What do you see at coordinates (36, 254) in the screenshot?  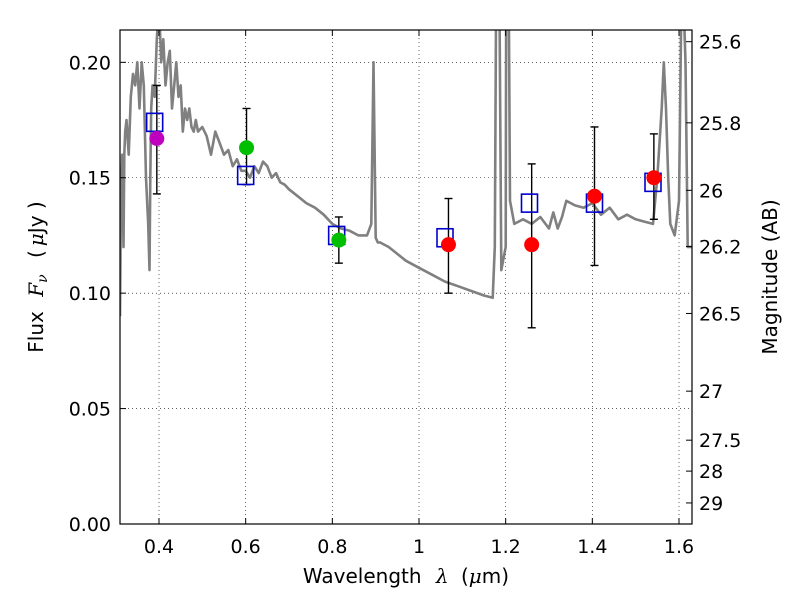 I see `y-axis-unit-open: (` at bounding box center [36, 254].